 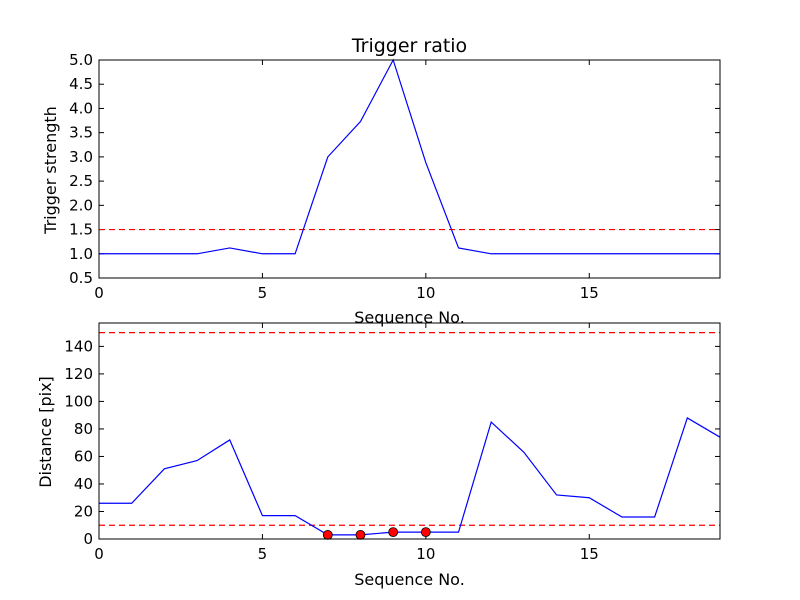 I want to click on y-tick-label: 0.5, so click(x=81, y=278).